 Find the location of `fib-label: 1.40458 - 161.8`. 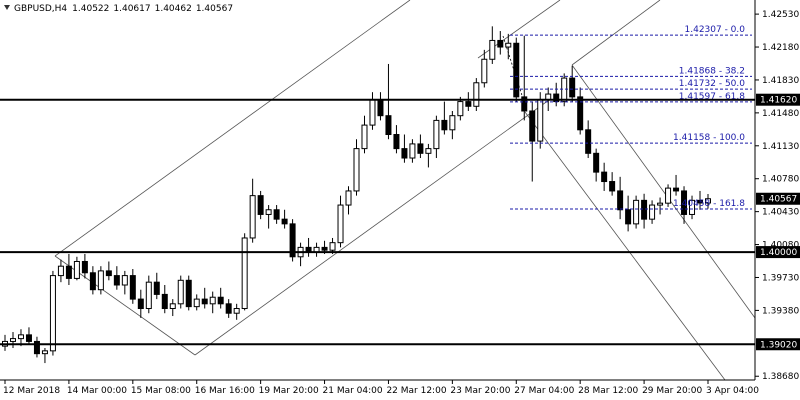

fib-label: 1.40458 - 161.8 is located at coordinates (709, 204).